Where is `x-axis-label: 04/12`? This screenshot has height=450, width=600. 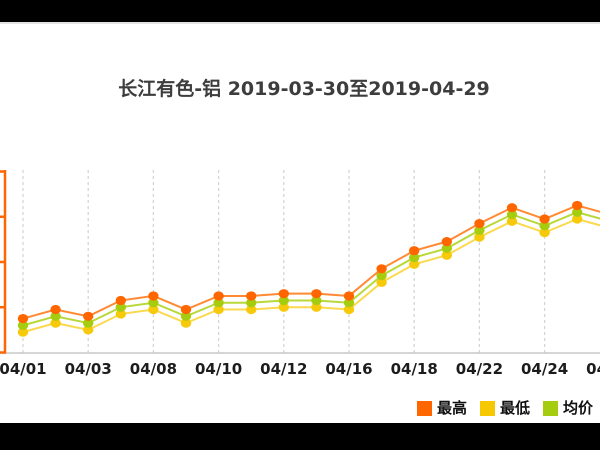 x-axis-label: 04/12 is located at coordinates (283, 369).